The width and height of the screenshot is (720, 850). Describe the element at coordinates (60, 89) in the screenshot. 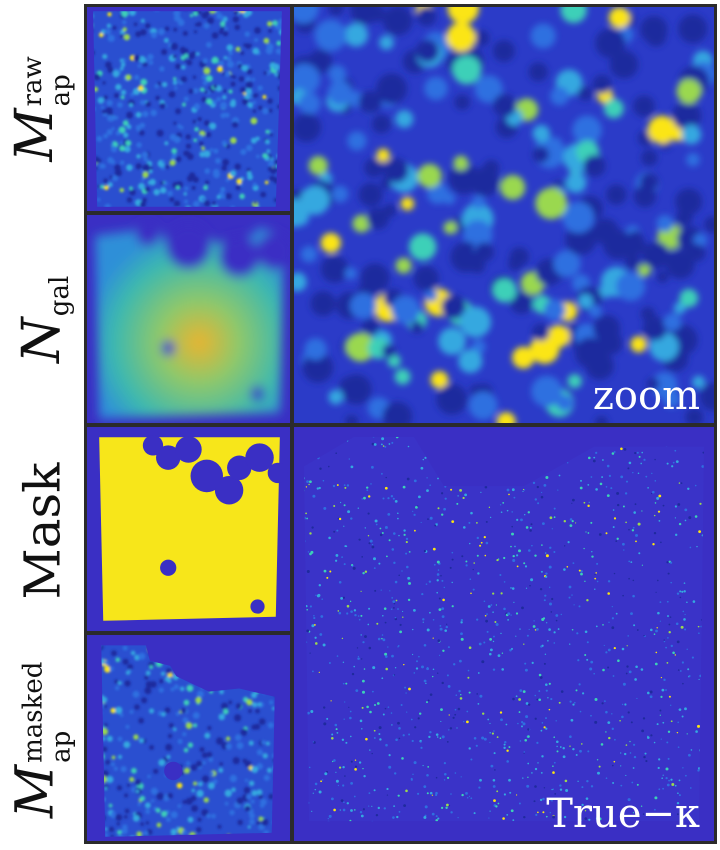

I see `label-sub-ap: ap` at that location.